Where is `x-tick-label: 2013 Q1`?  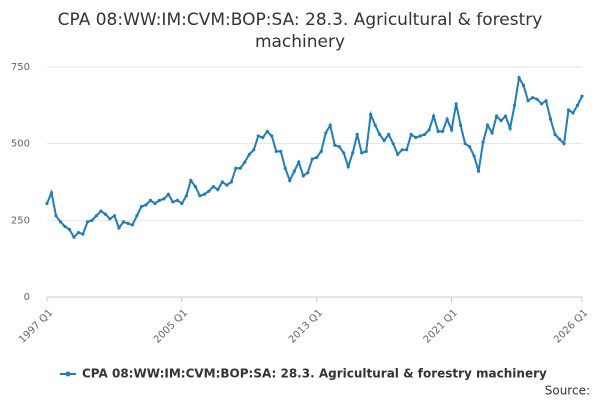 x-tick-label: 2013 Q1 is located at coordinates (306, 326).